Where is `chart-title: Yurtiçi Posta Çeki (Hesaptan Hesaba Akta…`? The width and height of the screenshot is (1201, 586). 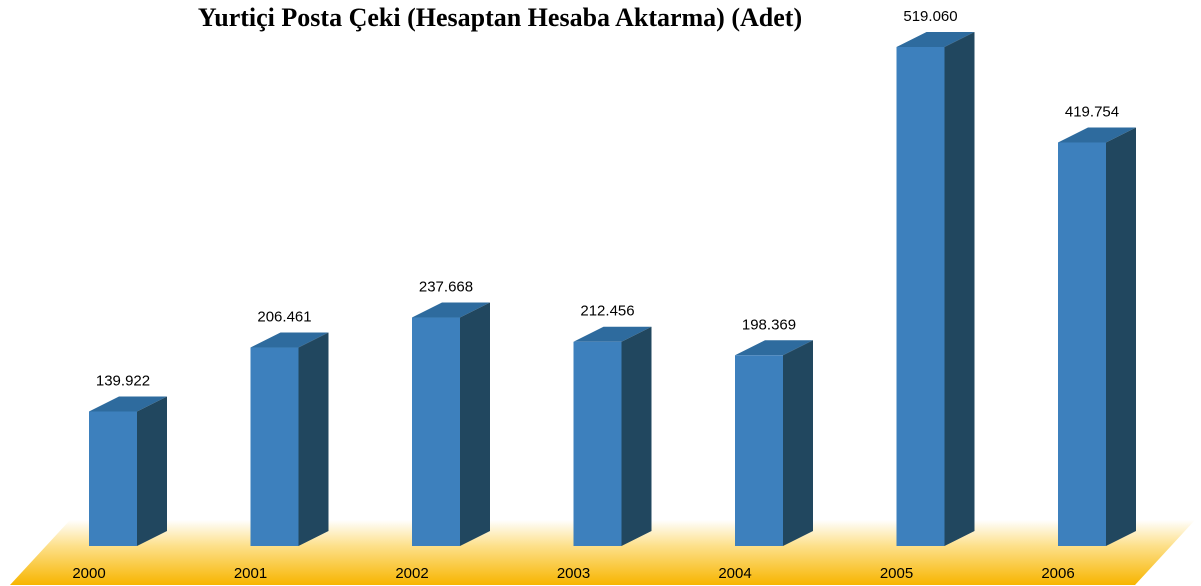
chart-title: Yurtiçi Posta Çeki (Hesaptan Hesaba Akta… is located at coordinates (500, 17).